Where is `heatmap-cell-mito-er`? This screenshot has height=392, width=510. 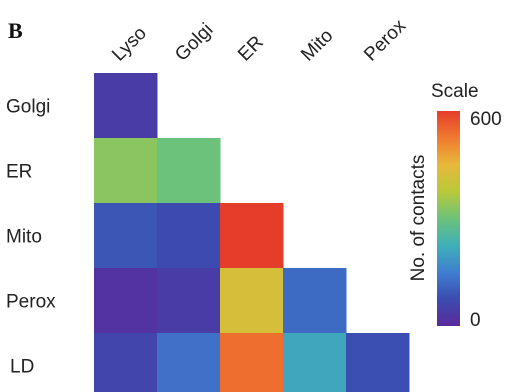 heatmap-cell-mito-er is located at coordinates (252, 236).